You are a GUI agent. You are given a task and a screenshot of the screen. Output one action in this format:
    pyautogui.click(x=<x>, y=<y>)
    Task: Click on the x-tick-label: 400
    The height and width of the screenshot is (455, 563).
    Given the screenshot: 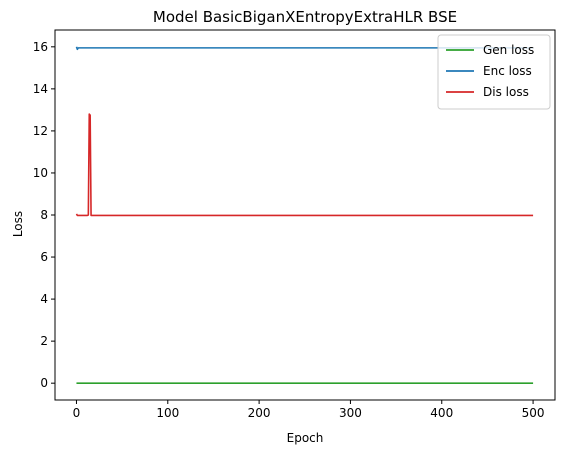 What is the action you would take?
    pyautogui.click(x=441, y=413)
    